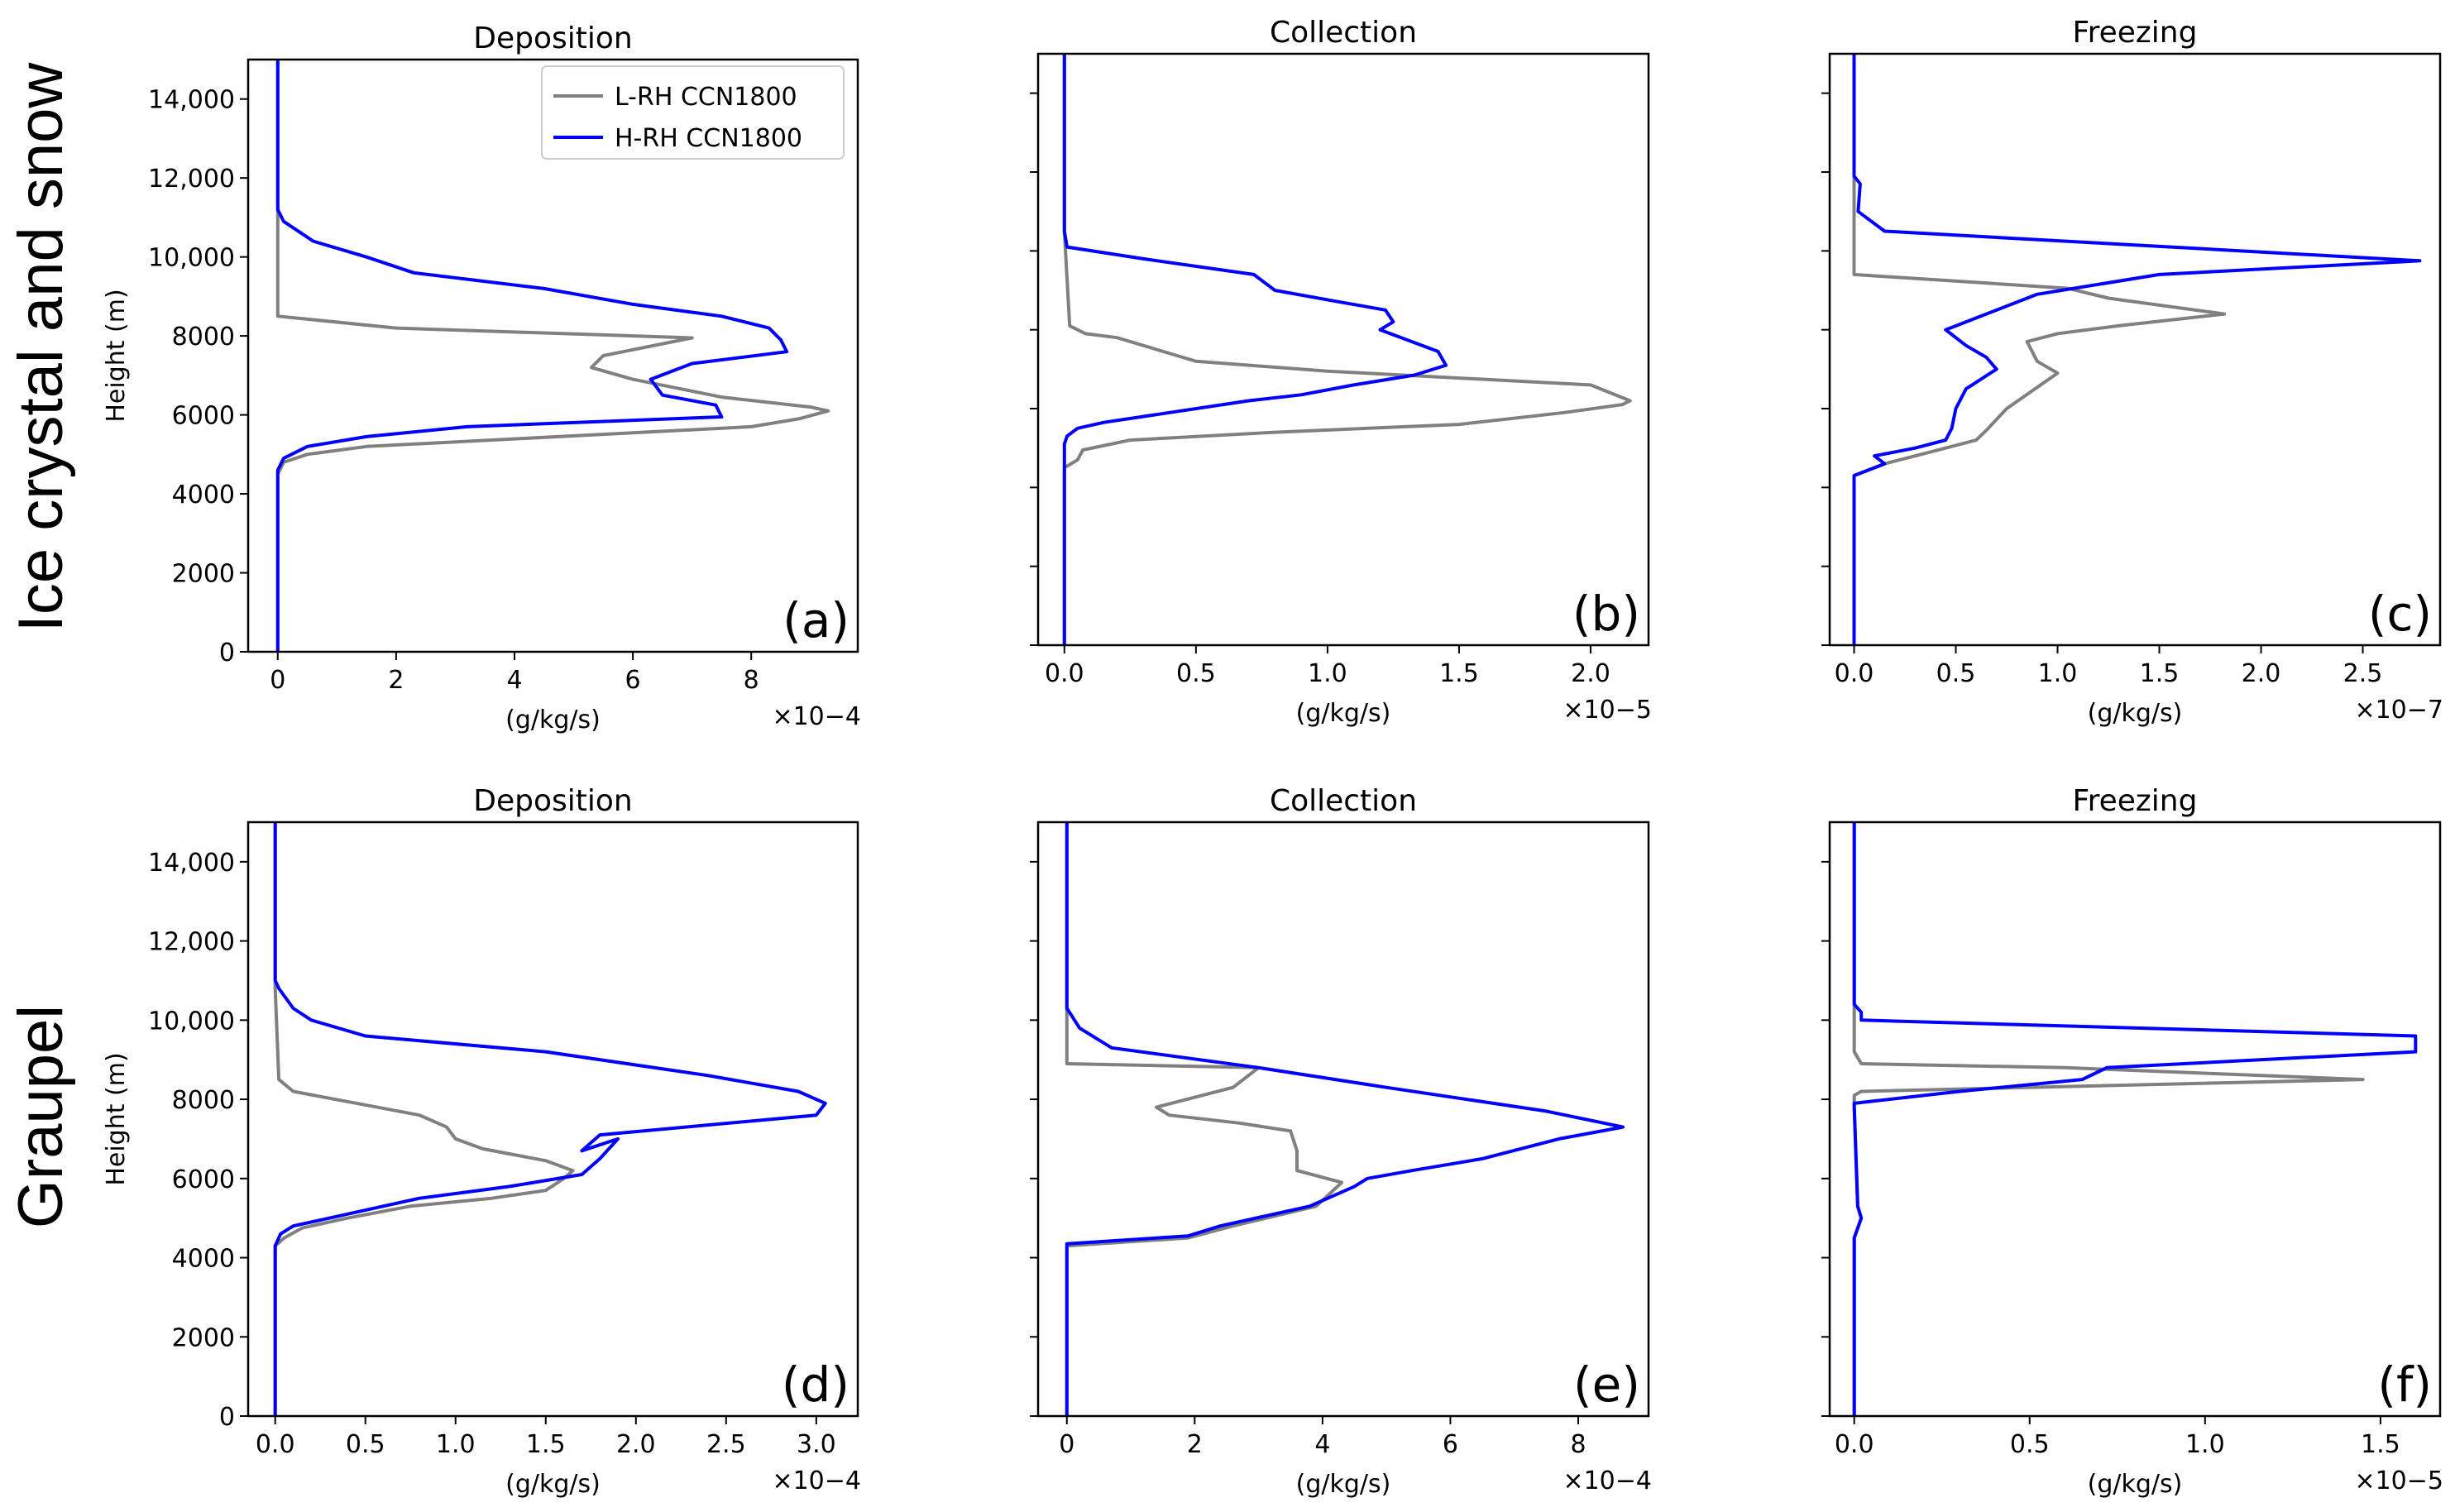 This screenshot has height=1512, width=2455. Describe the element at coordinates (2399, 710) in the screenshot. I see `x-axis-multiplier: ×10−7` at that location.